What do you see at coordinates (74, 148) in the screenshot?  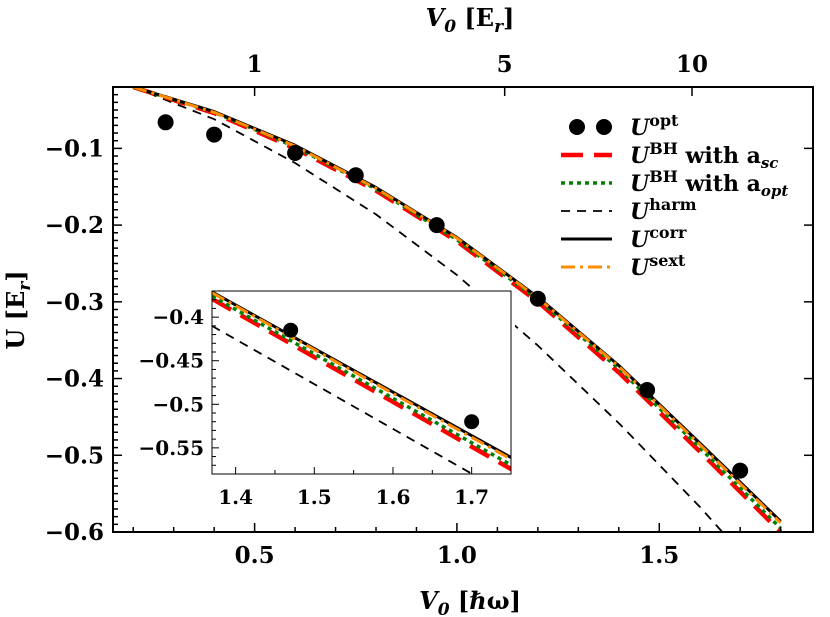 I see `y-tick-label: −0.1` at bounding box center [74, 148].